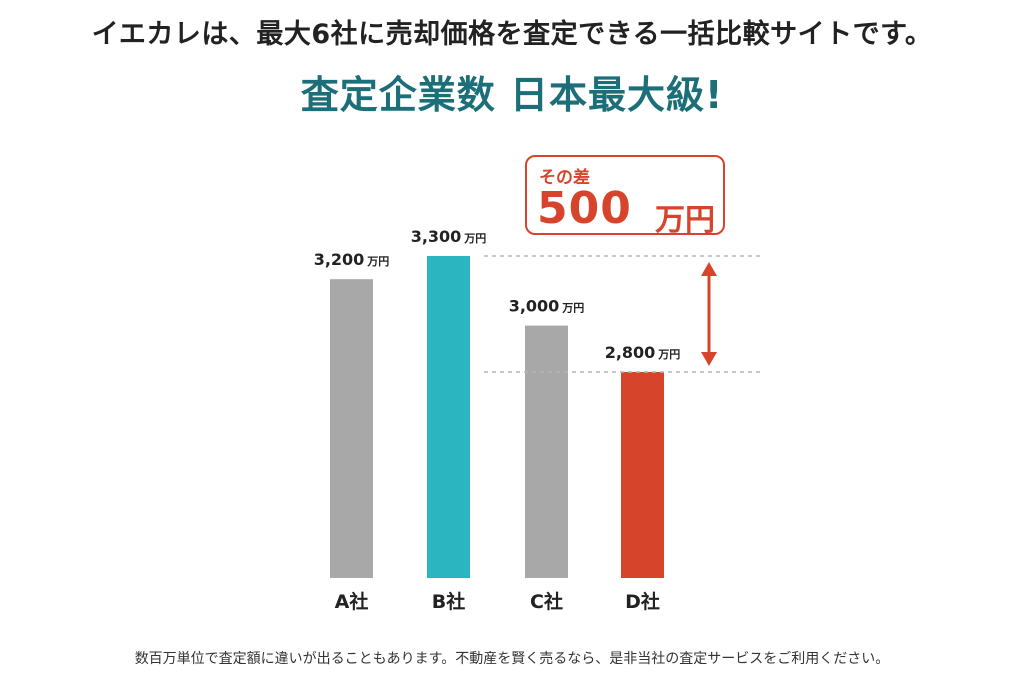 The image size is (1024, 683). What do you see at coordinates (448, 601) in the screenshot?
I see `category-label: B社` at bounding box center [448, 601].